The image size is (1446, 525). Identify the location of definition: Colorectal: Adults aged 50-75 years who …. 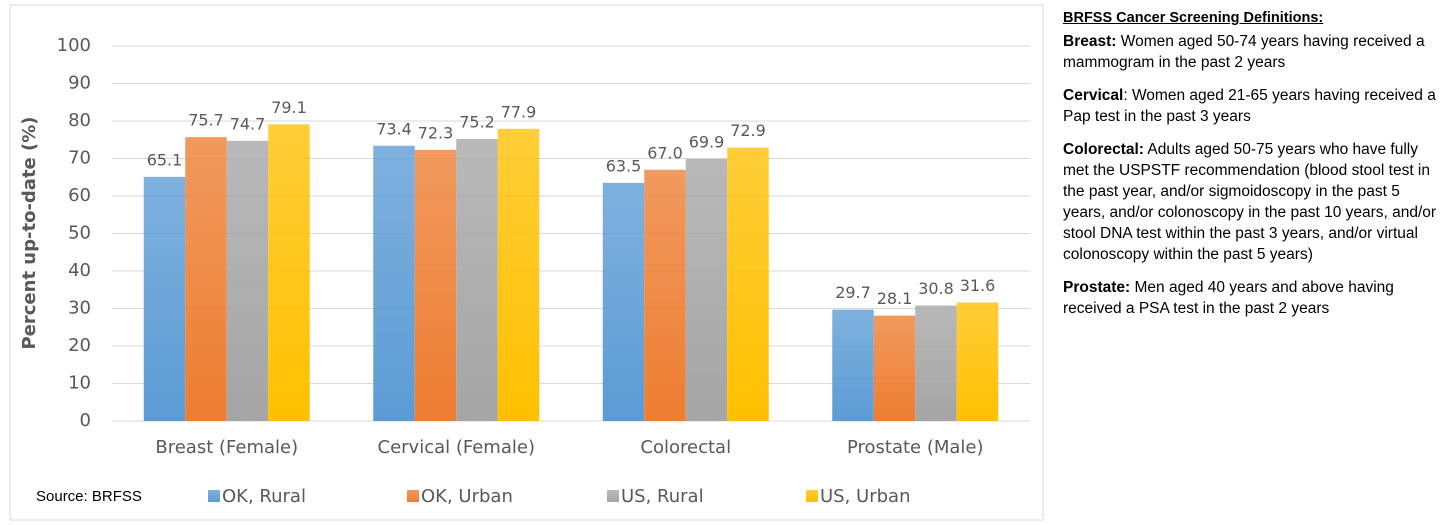
(1251, 202).